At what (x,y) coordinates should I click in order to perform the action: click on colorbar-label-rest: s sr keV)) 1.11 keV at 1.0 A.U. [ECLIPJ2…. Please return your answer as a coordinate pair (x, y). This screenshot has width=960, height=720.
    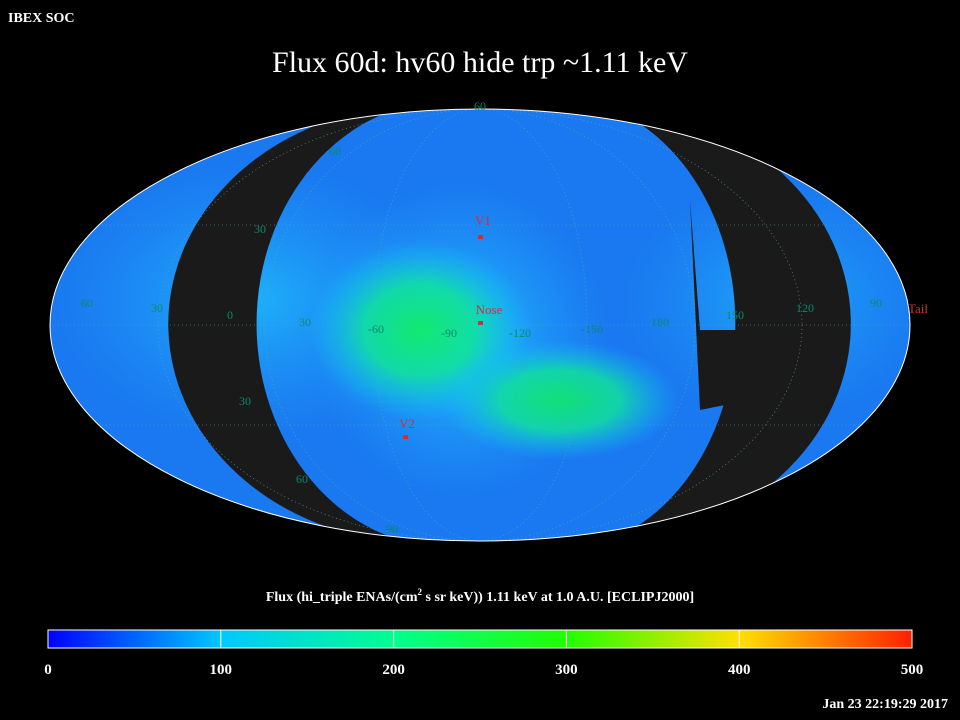
    Looking at the image, I should click on (558, 597).